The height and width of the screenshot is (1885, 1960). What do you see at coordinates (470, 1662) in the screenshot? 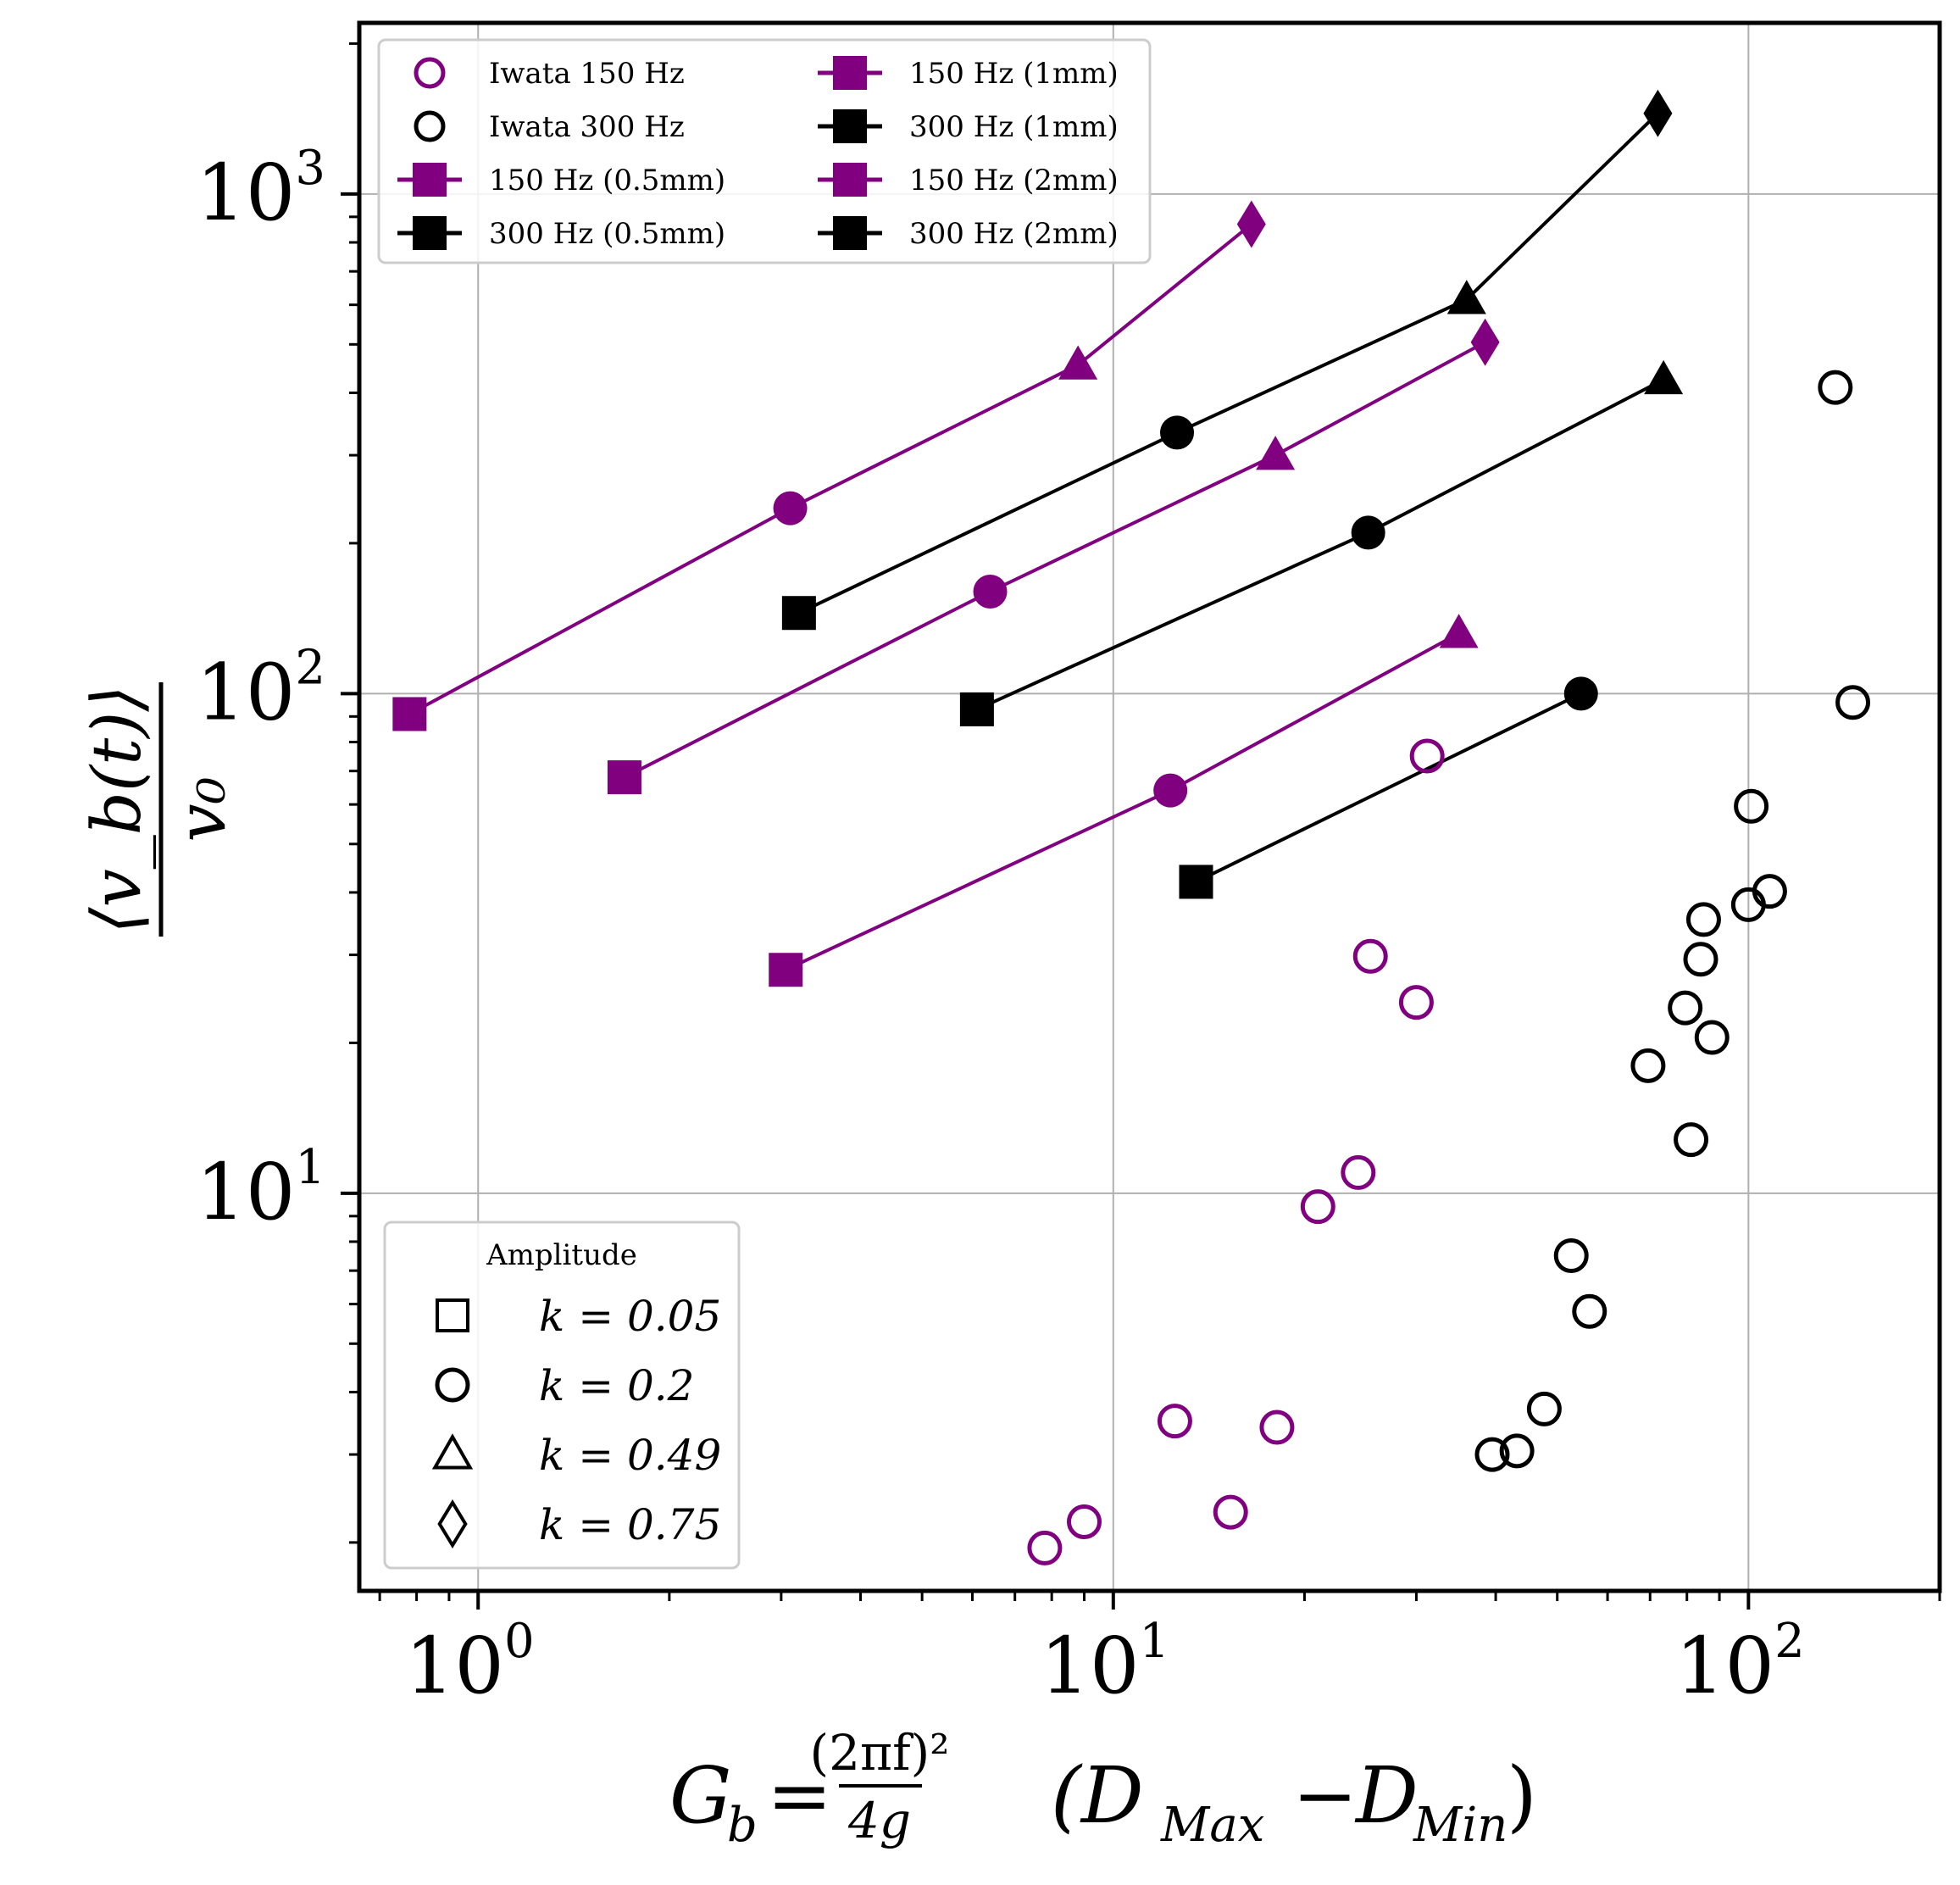
I see `x-tick-label: 100` at bounding box center [470, 1662].